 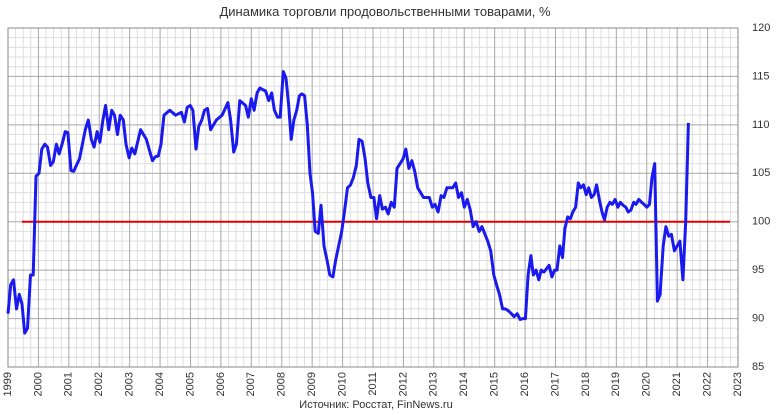 What do you see at coordinates (190, 384) in the screenshot?
I see `x-tick-label: 2005` at bounding box center [190, 384].